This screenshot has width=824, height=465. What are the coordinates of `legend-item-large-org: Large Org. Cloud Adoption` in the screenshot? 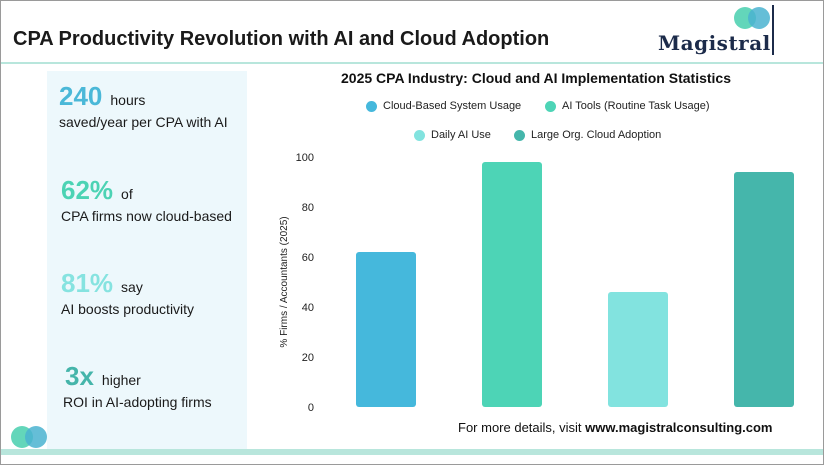 It's located at (587, 135).